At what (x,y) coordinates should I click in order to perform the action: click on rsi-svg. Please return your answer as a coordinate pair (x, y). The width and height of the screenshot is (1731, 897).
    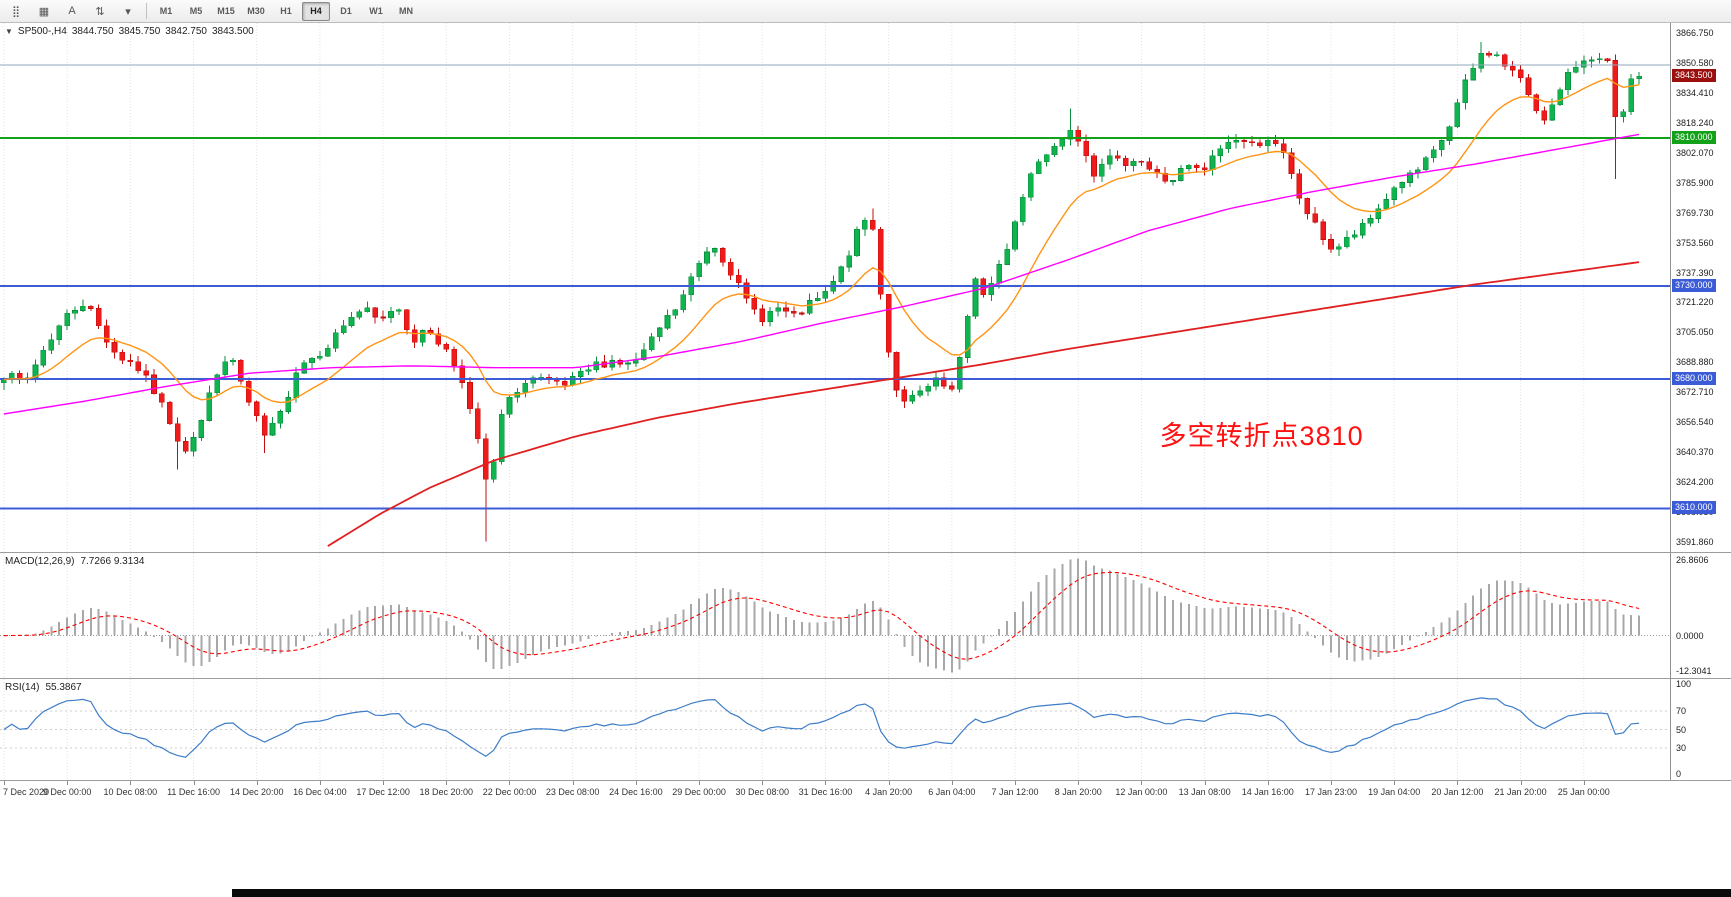
    Looking at the image, I should click on (835, 729).